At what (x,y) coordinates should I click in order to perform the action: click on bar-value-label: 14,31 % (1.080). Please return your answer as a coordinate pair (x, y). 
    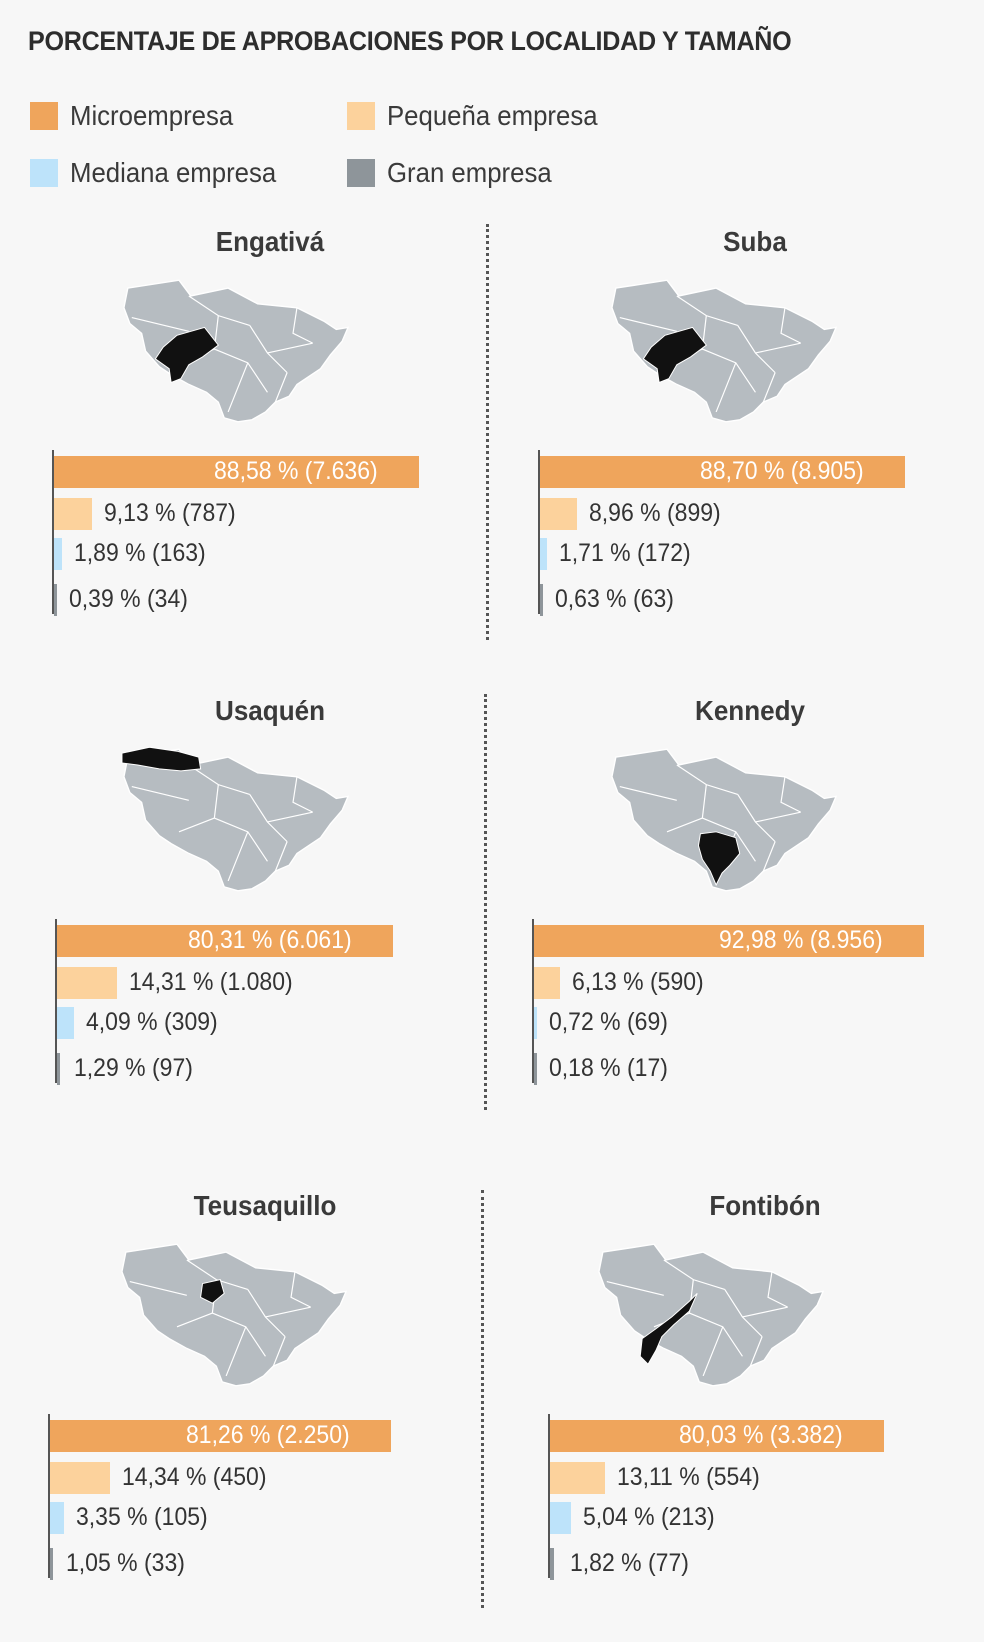
    Looking at the image, I should click on (210, 982).